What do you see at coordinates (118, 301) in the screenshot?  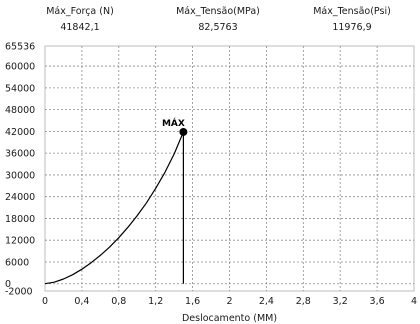 I see `x-tick-label: 0,8` at bounding box center [118, 301].